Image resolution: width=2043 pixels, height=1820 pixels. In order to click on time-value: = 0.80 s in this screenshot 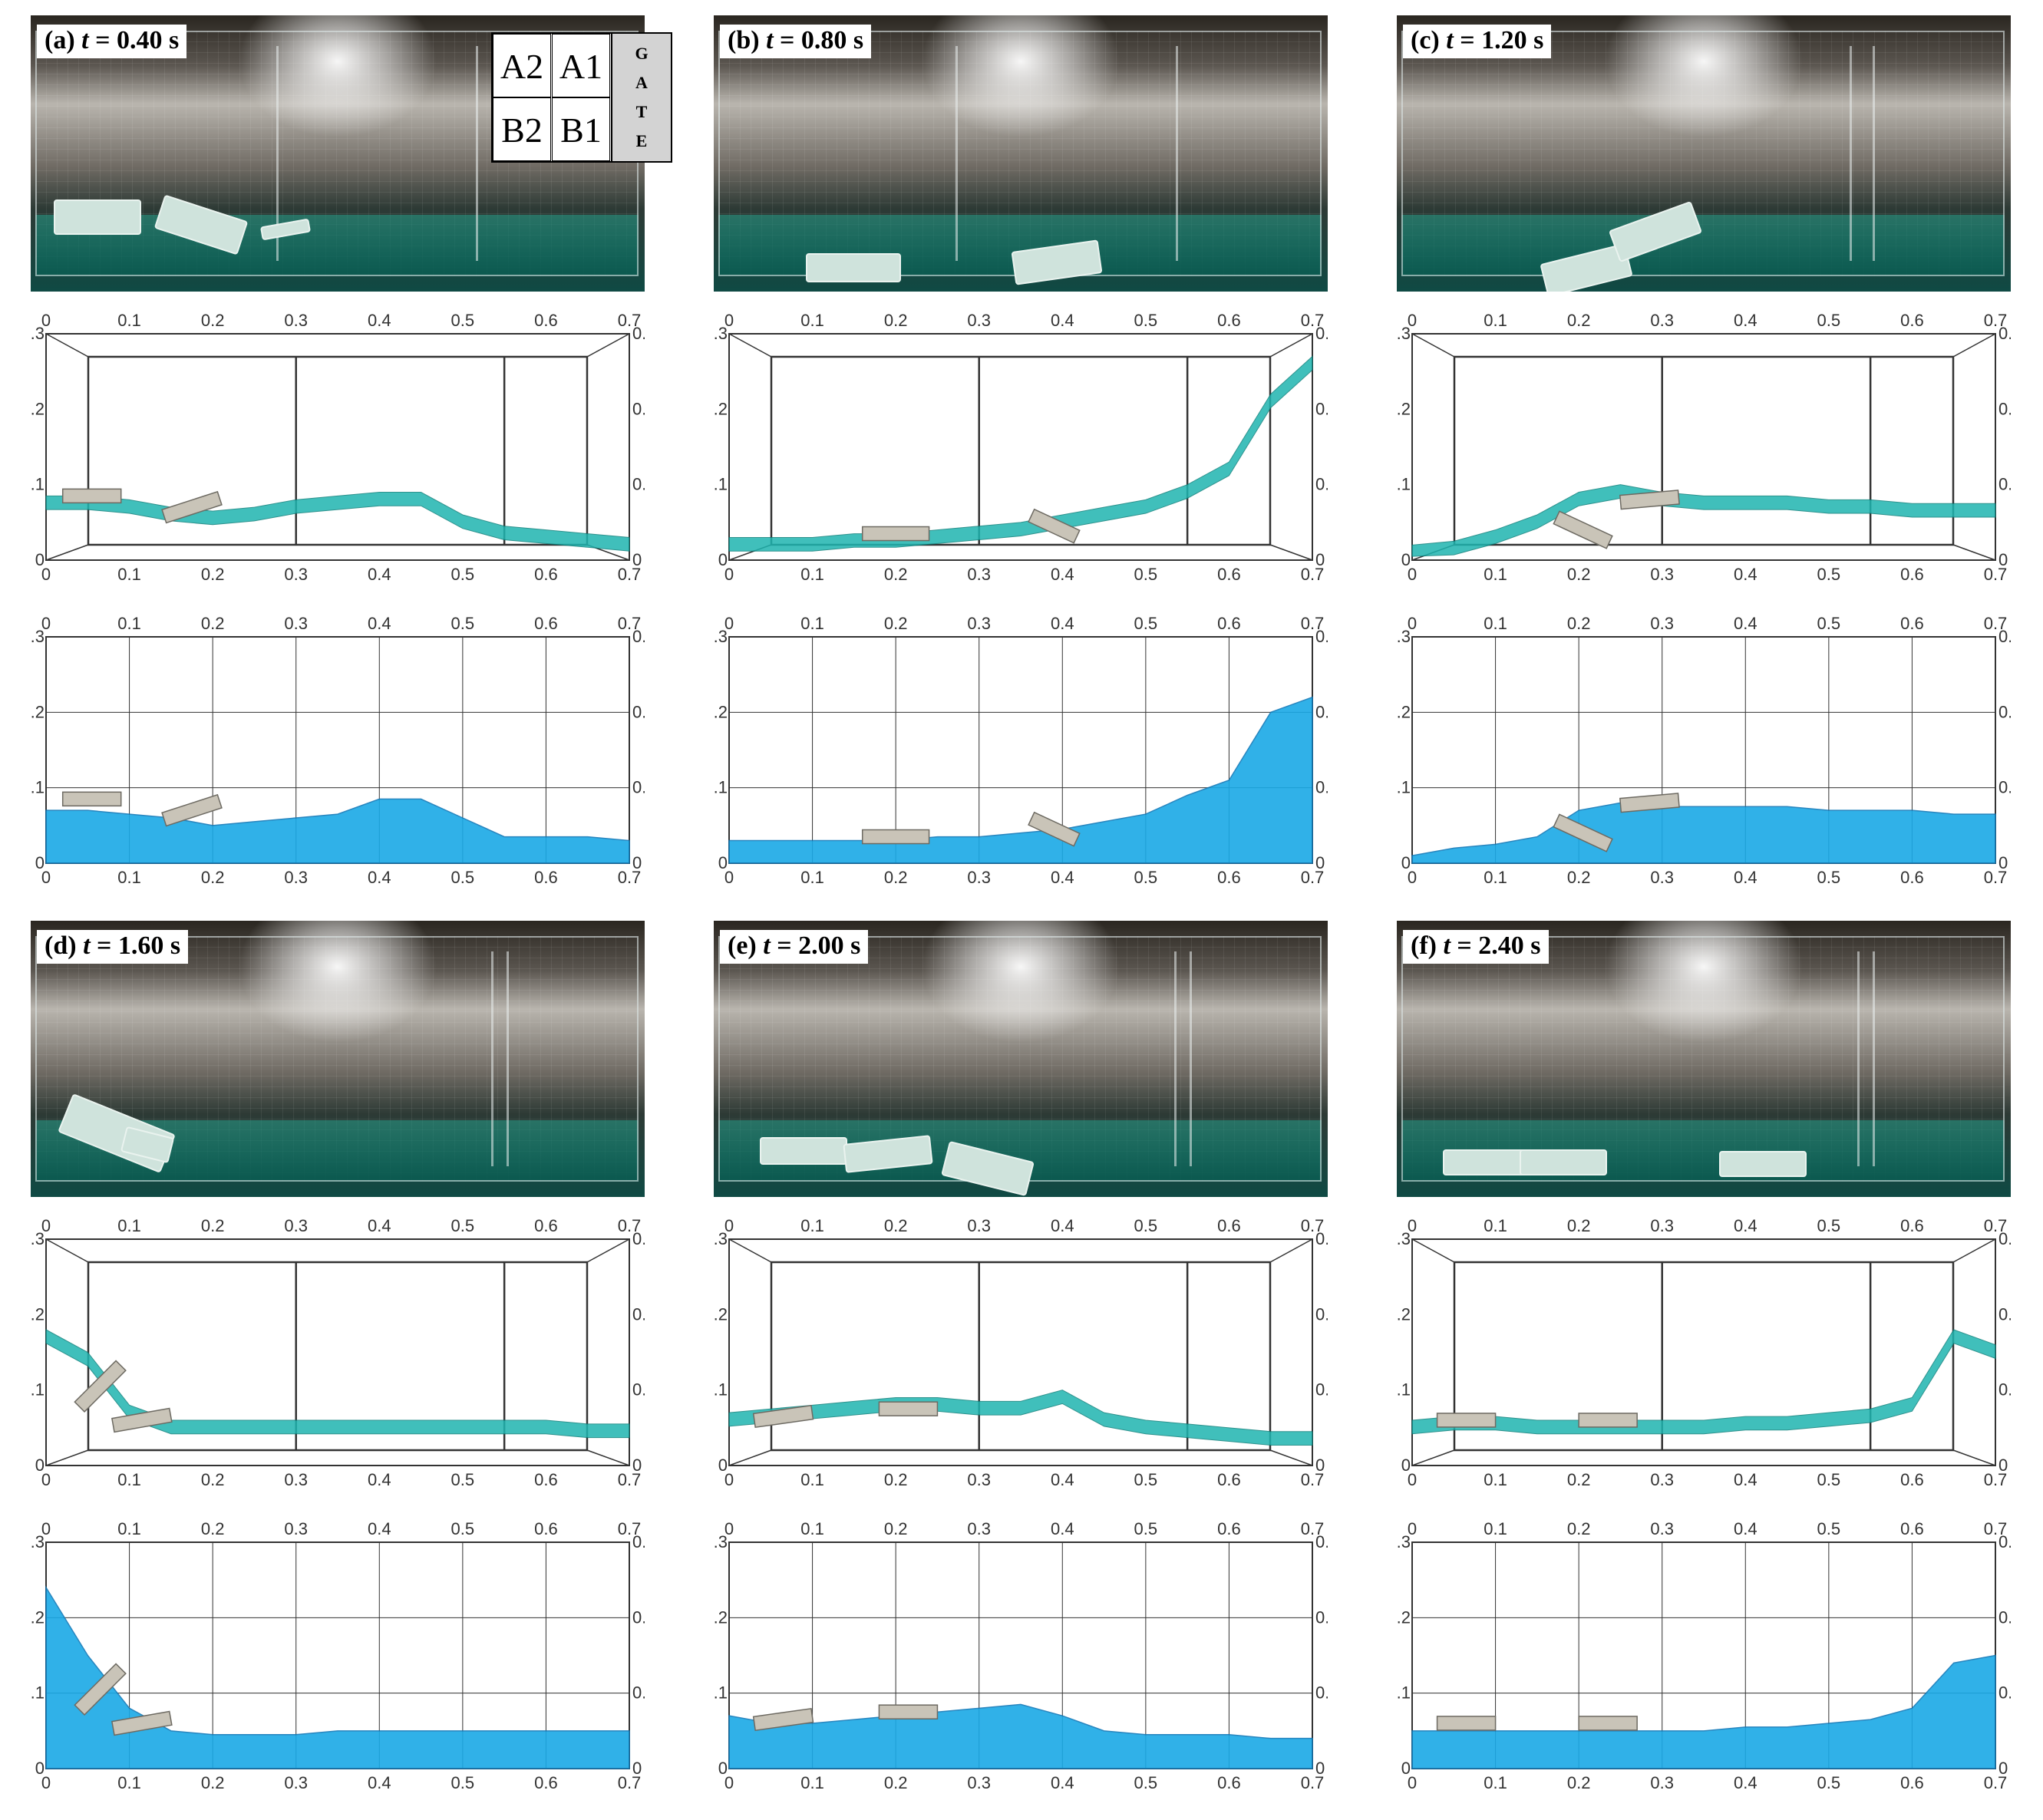, I will do `click(819, 40)`.